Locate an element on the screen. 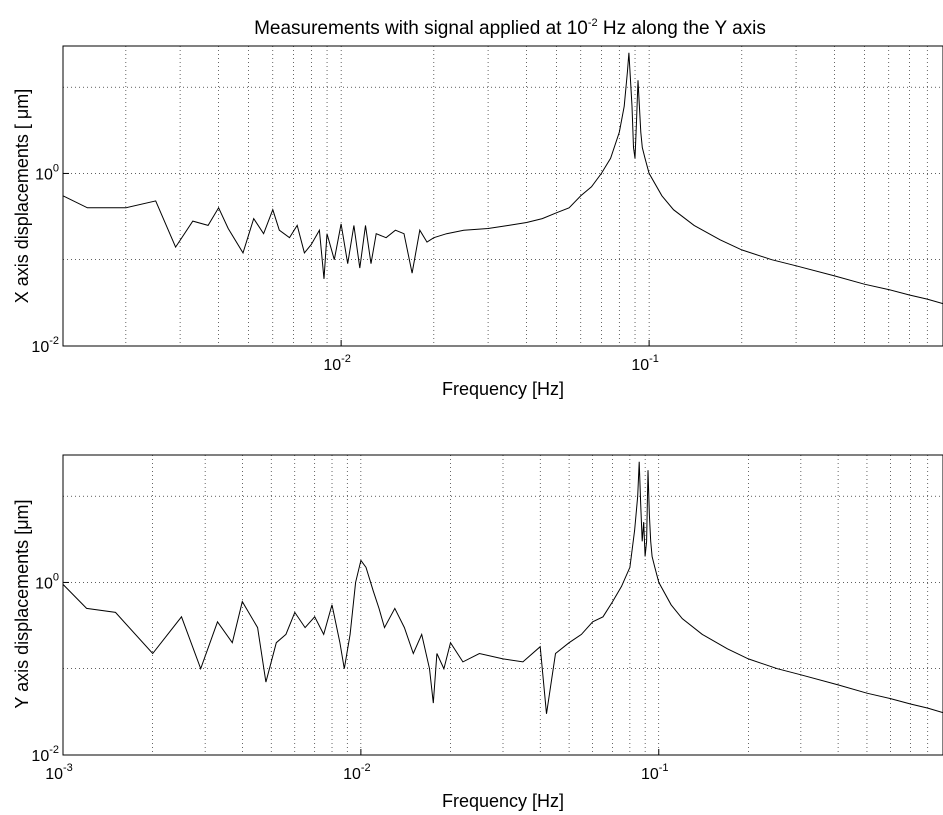 This screenshot has height=815, width=943. bottom-x-axis-label: Frequency [Hz] is located at coordinates (503, 801).